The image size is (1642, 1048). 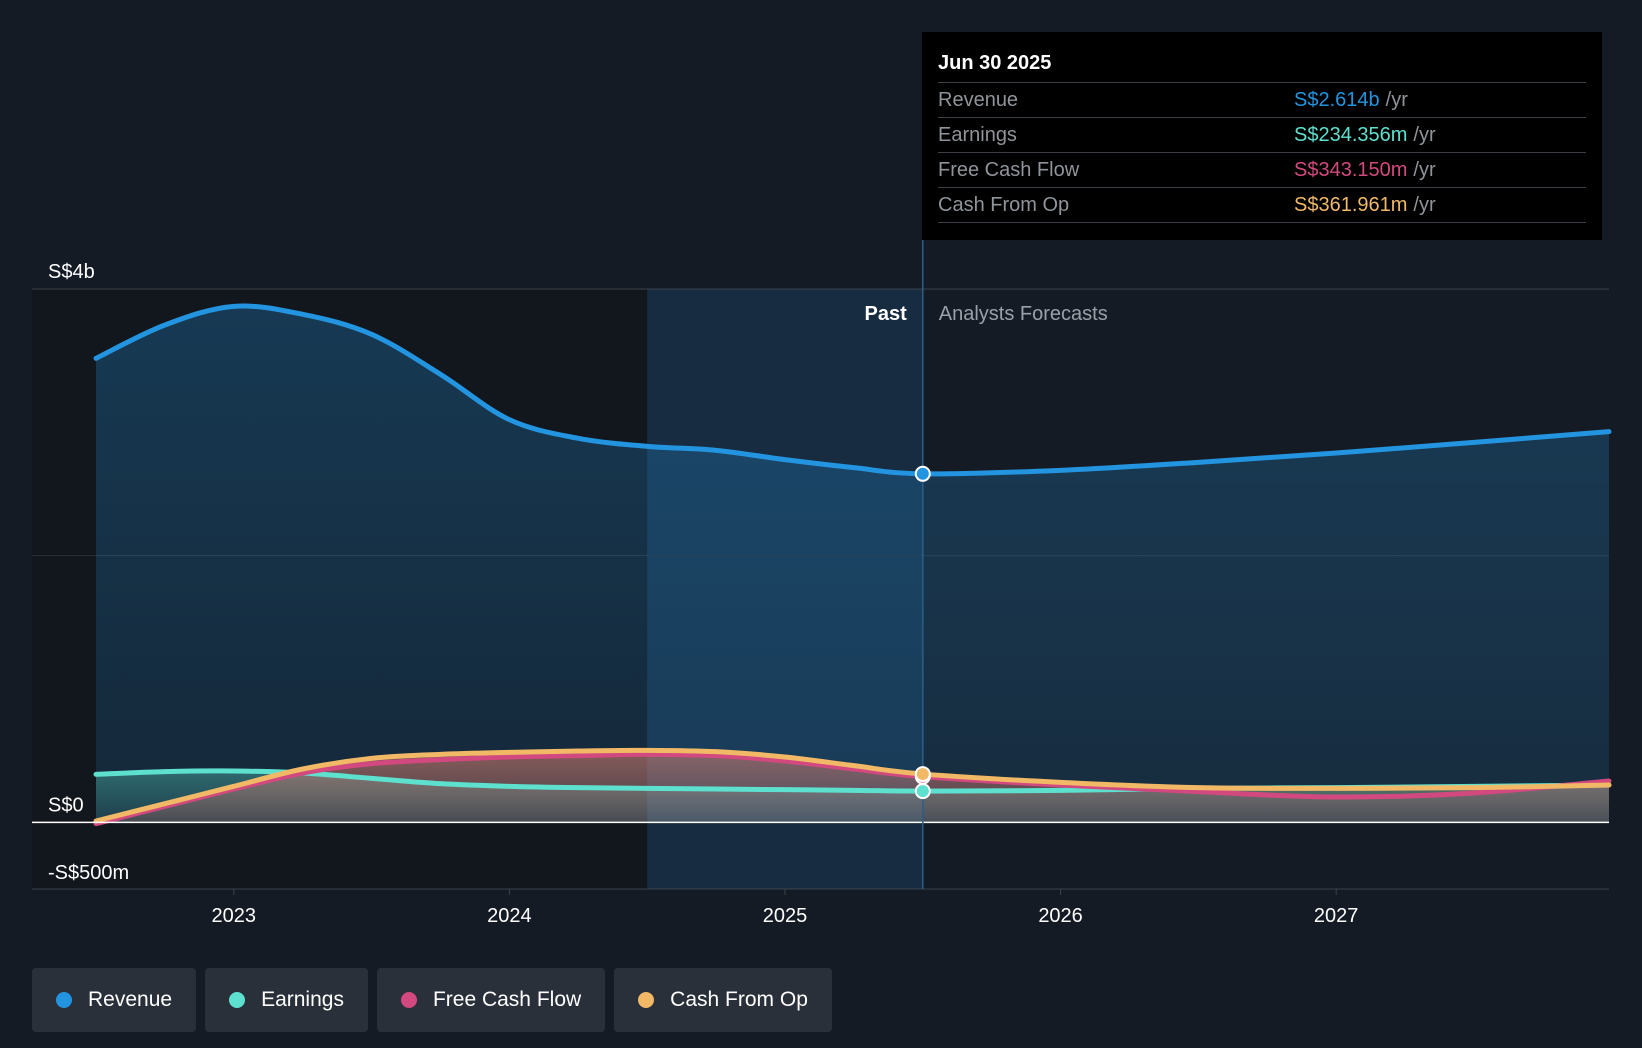 What do you see at coordinates (234, 916) in the screenshot?
I see `x-tick-label: 2023` at bounding box center [234, 916].